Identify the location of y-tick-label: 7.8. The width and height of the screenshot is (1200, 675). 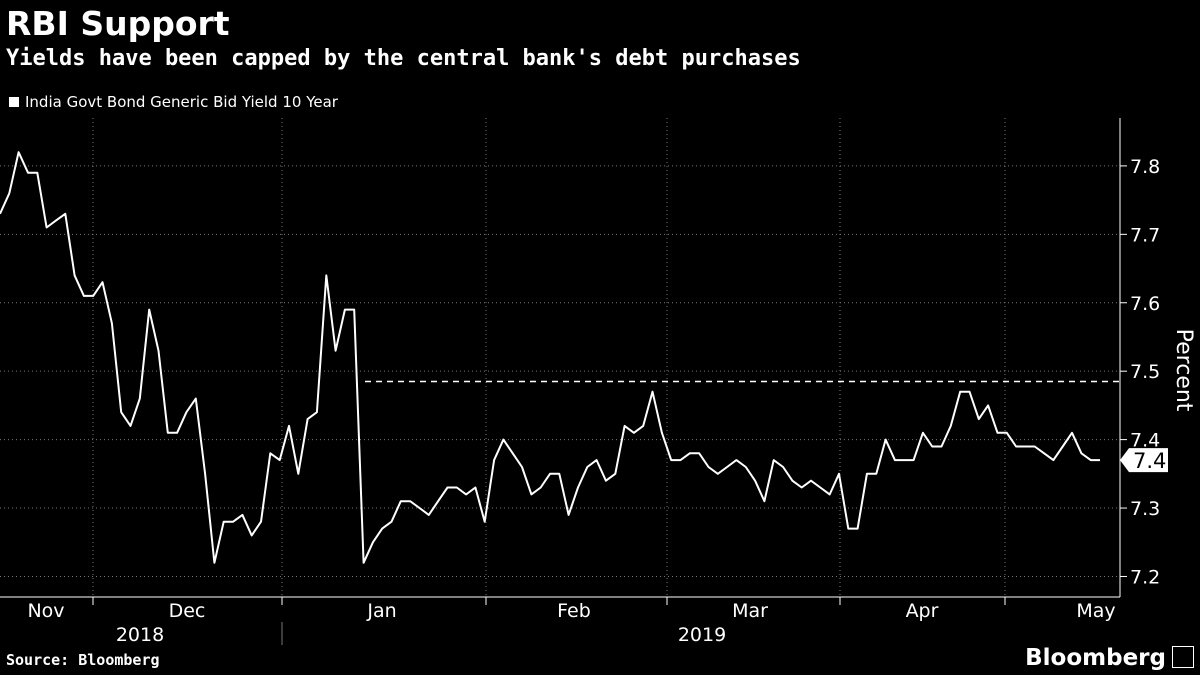
(1145, 167).